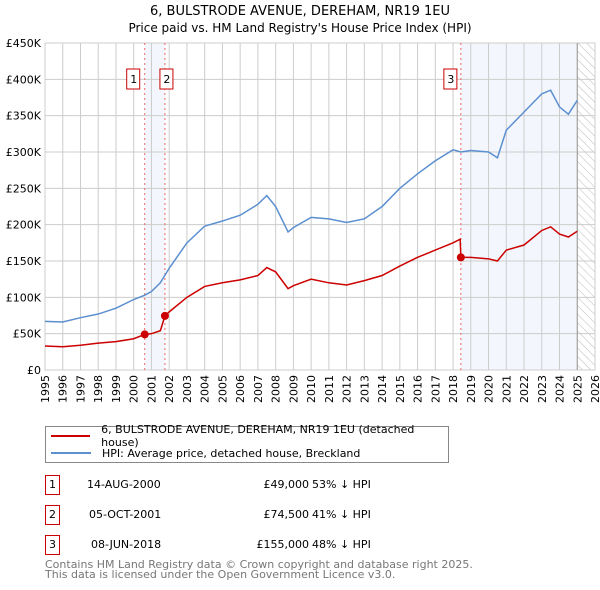  Describe the element at coordinates (286, 514) in the screenshot. I see `price: £74,500` at that location.